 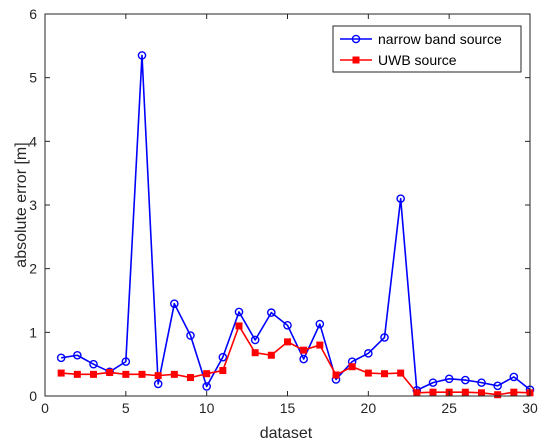 What do you see at coordinates (33, 141) in the screenshot?
I see `y-tick-label: 4` at bounding box center [33, 141].